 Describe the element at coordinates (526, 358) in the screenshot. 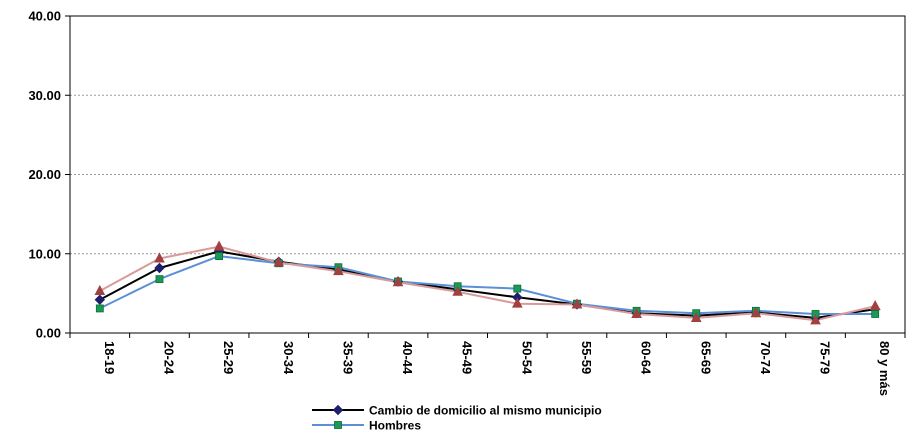

I see `x-tick-label: 50-54` at that location.